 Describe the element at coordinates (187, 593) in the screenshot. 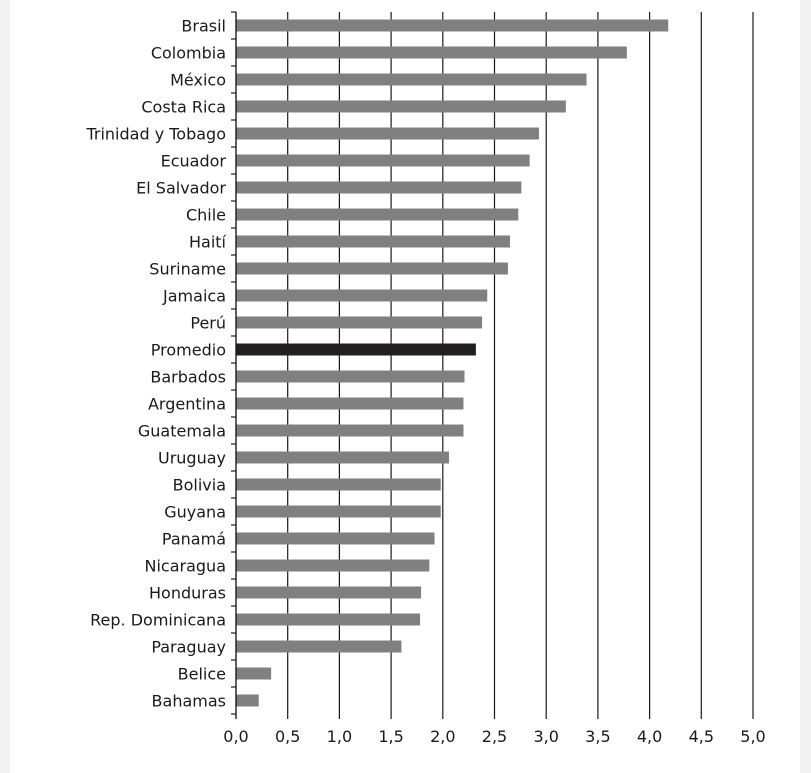

I see `category-label: Honduras` at that location.